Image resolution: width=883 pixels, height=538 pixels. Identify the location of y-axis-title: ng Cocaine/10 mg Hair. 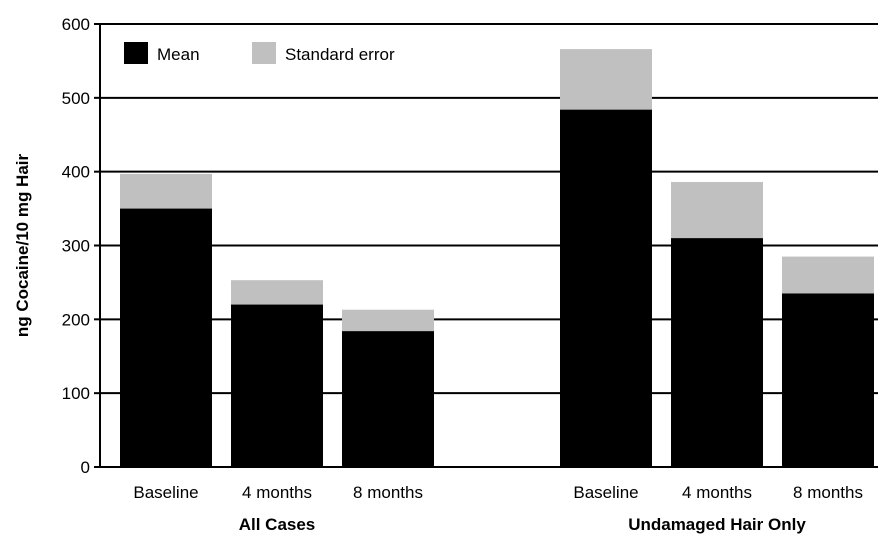
(22, 245).